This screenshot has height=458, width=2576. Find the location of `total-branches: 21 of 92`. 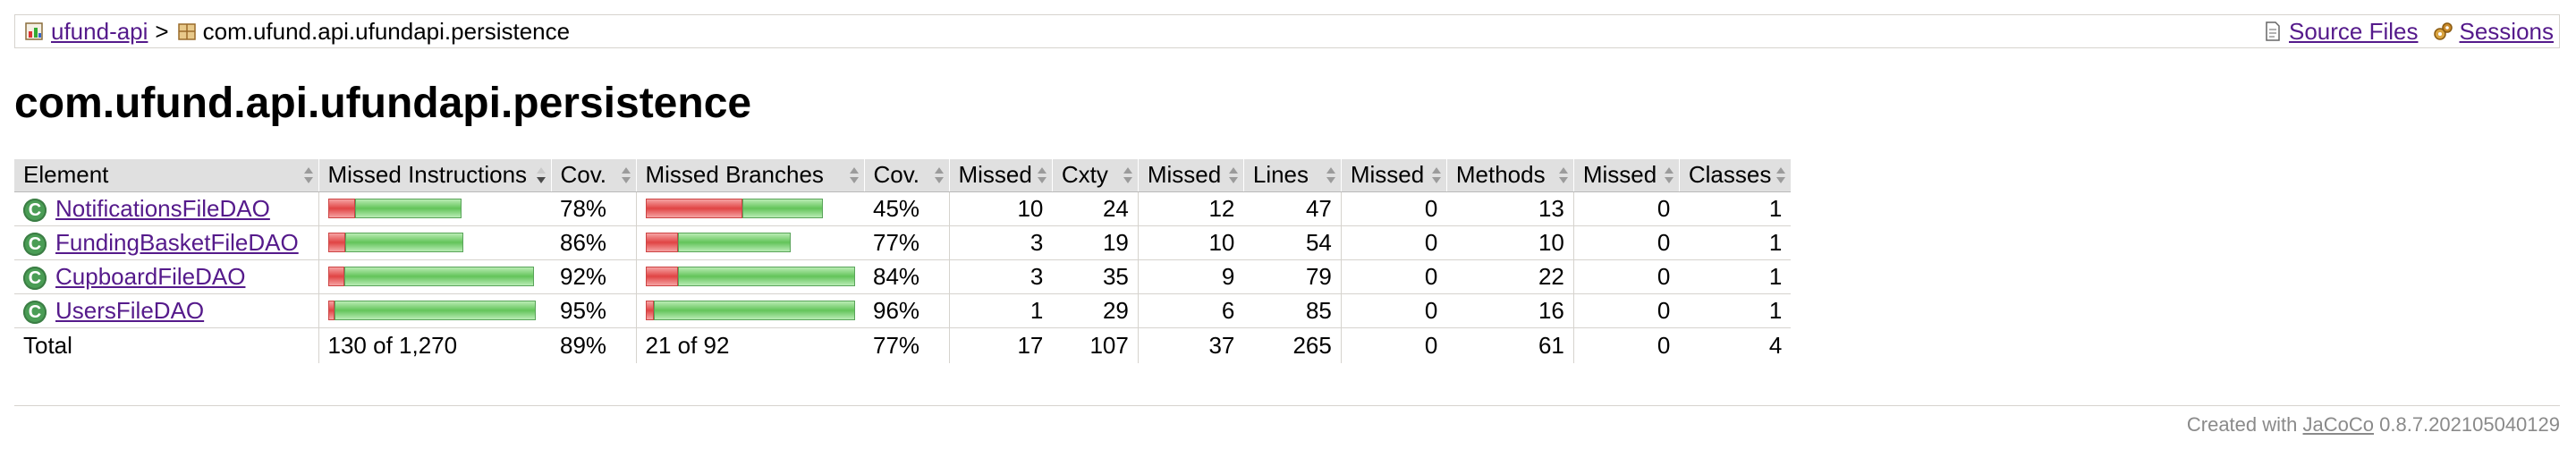

total-branches: 21 of 92 is located at coordinates (749, 345).